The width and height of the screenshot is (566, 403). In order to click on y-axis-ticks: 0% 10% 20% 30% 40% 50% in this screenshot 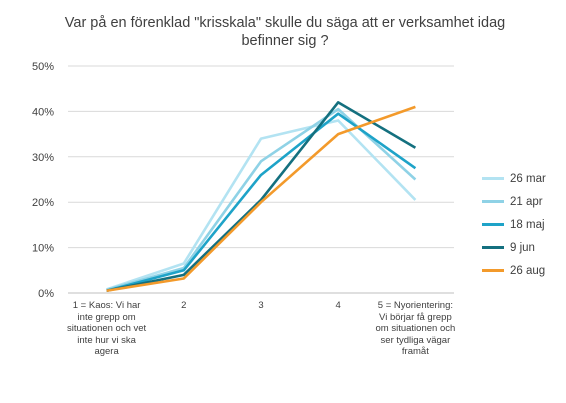, I will do `click(43, 180)`.